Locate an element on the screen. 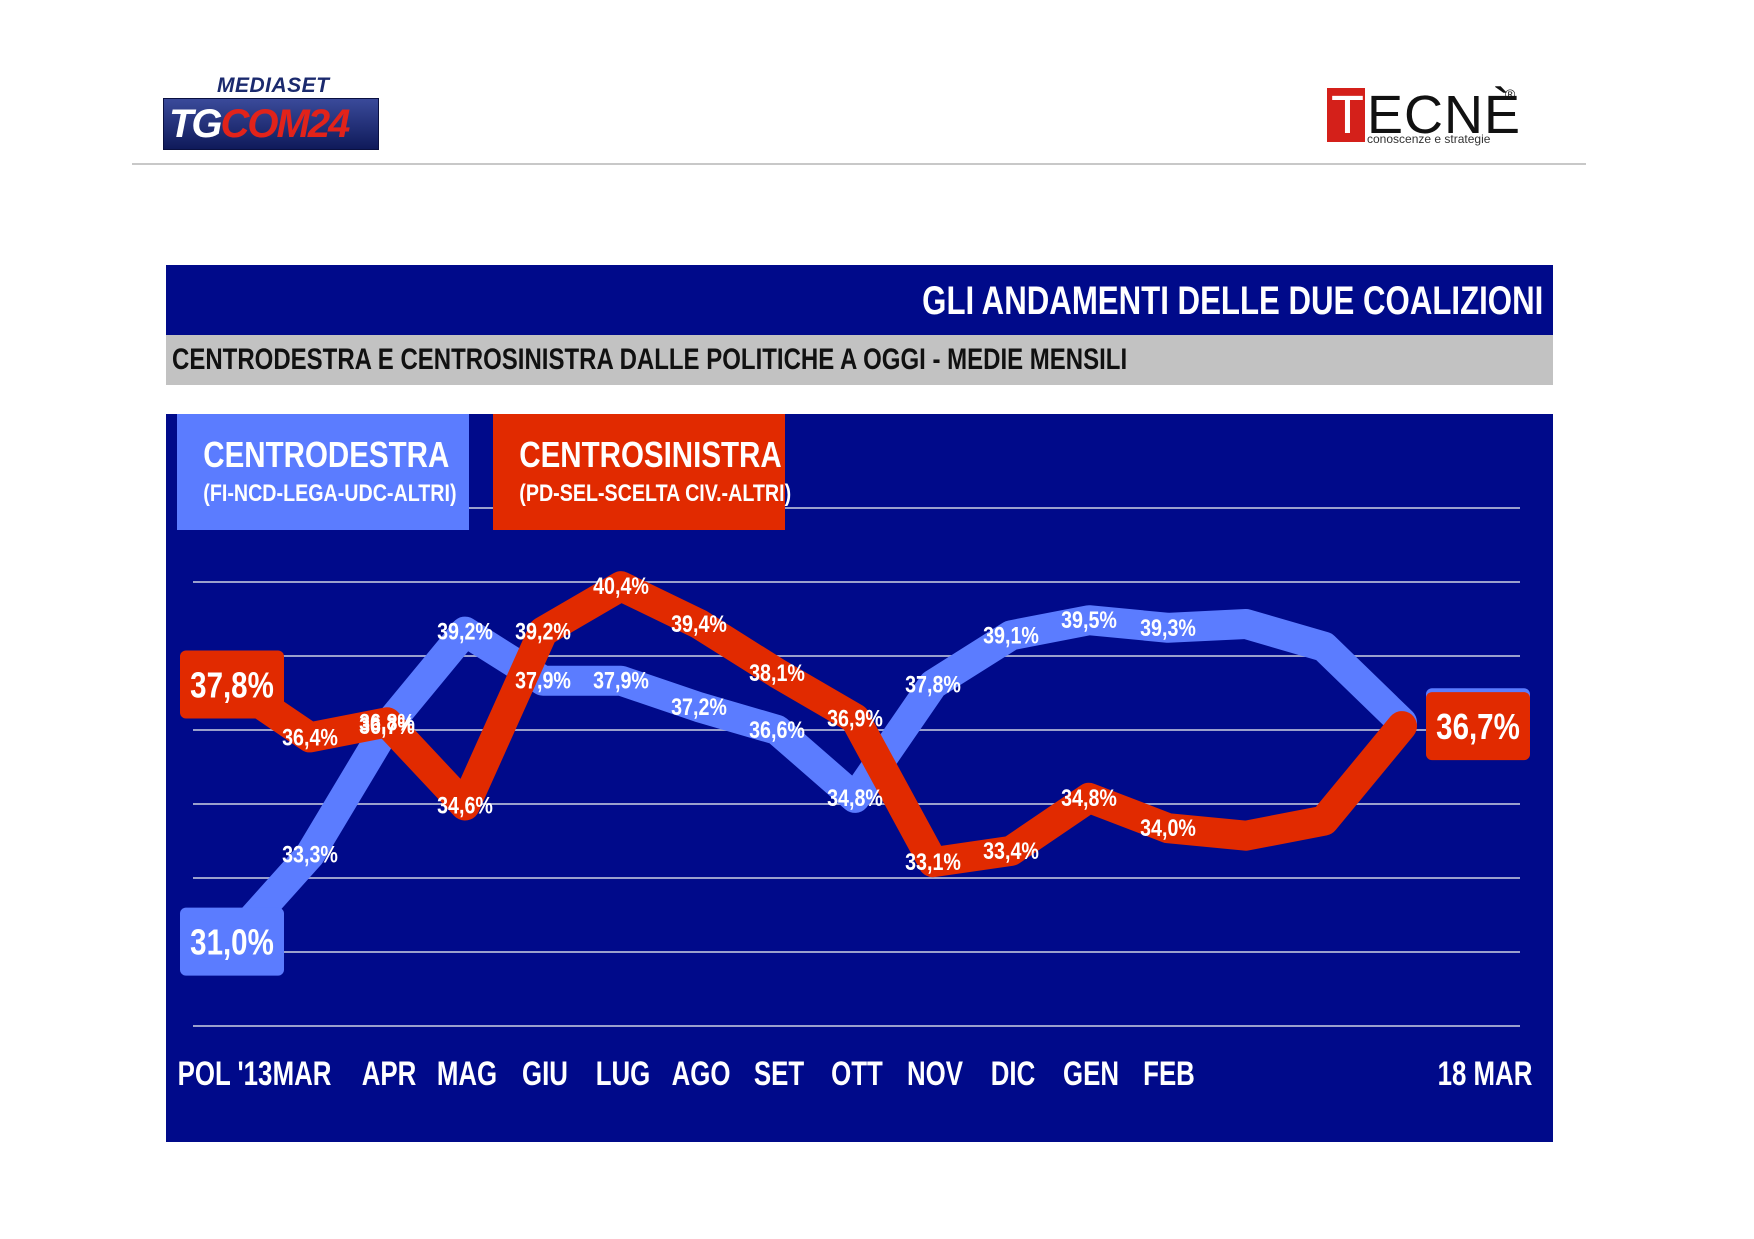  data-label: 36,9% is located at coordinates (855, 718).